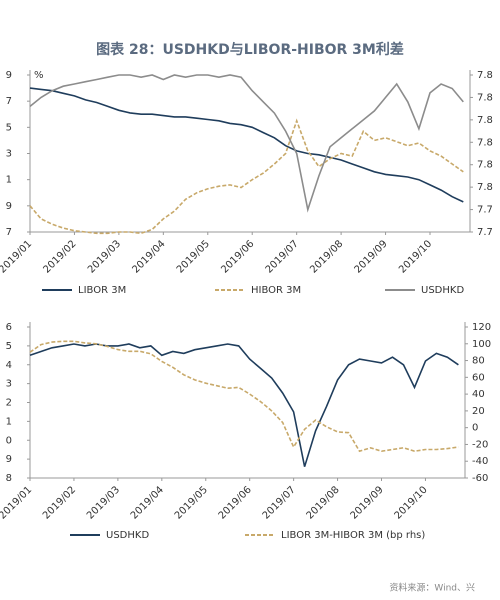 The image size is (500, 600). Describe the element at coordinates (478, 361) in the screenshot. I see `y2-tick-label: 80` at that location.